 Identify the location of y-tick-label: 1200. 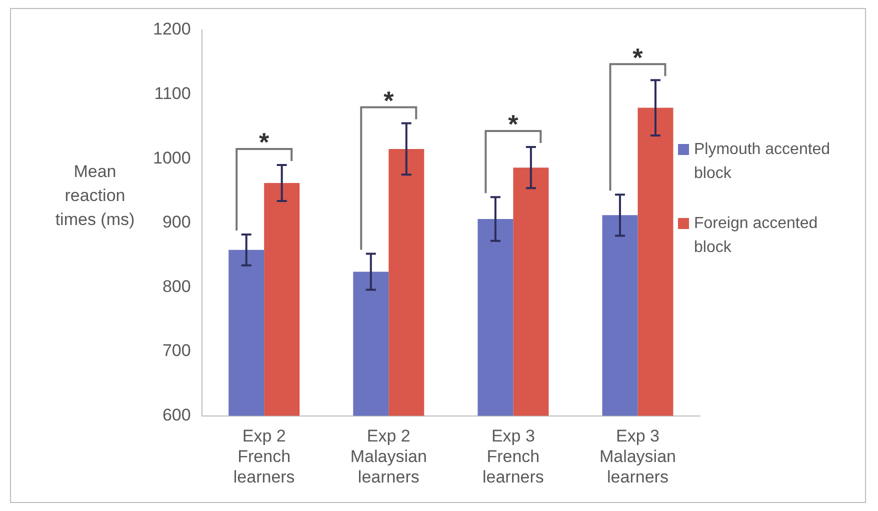
(171, 29).